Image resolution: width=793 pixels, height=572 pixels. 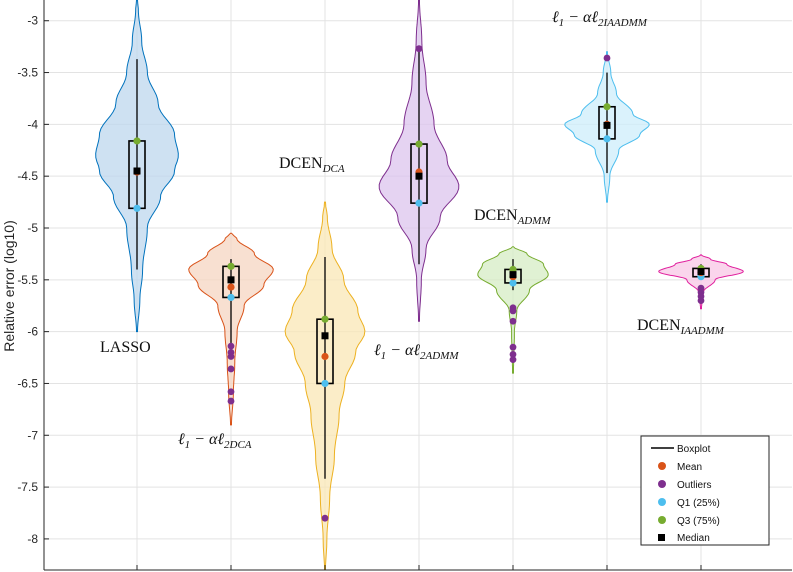 What do you see at coordinates (694, 449) in the screenshot?
I see `legend-boxplot-label: Boxplot` at bounding box center [694, 449].